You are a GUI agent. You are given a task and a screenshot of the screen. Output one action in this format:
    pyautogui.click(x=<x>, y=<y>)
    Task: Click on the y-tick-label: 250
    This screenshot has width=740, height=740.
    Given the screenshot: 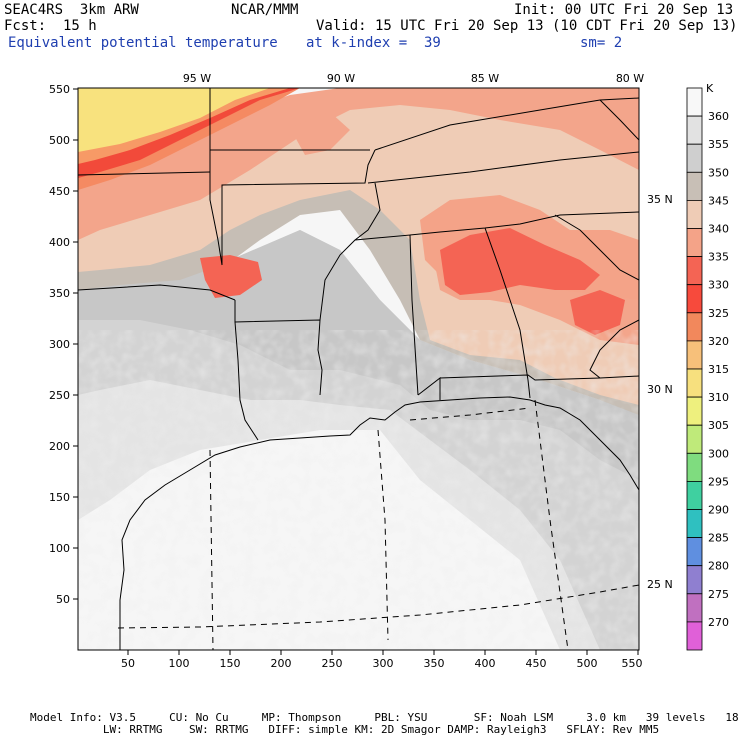 What is the action you would take?
    pyautogui.click(x=59, y=395)
    